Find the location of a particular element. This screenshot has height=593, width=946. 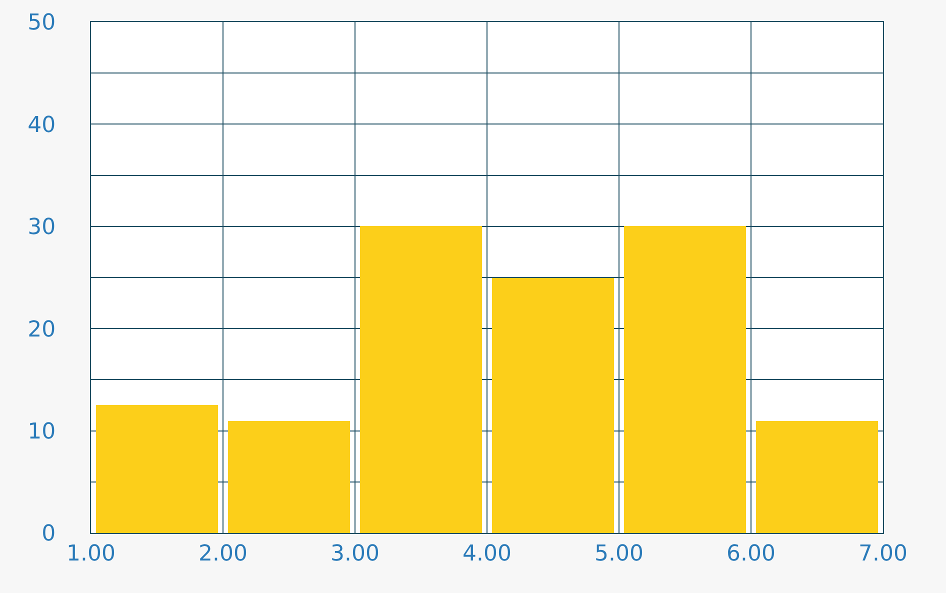

y-tick-label: 30 is located at coordinates (42, 227).